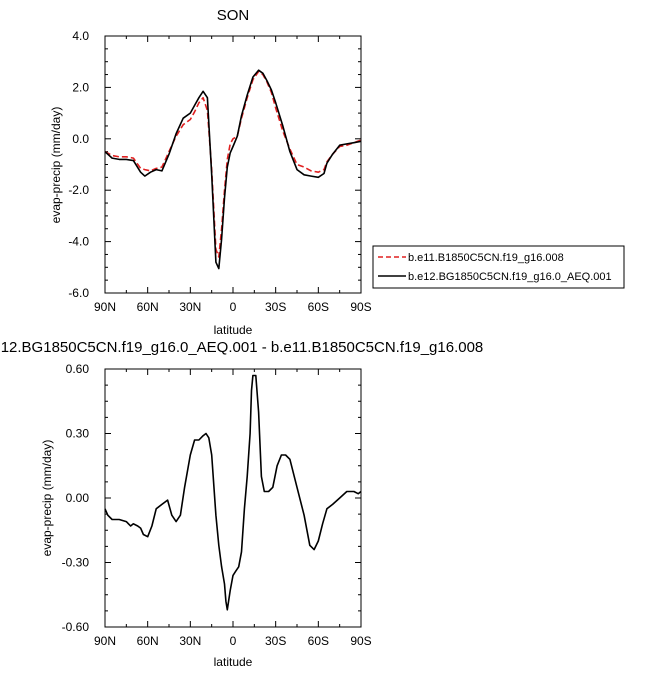 Image resolution: width=671 pixels, height=675 pixels. Describe the element at coordinates (78, 242) in the screenshot. I see `y-tick-label: -4.0` at that location.